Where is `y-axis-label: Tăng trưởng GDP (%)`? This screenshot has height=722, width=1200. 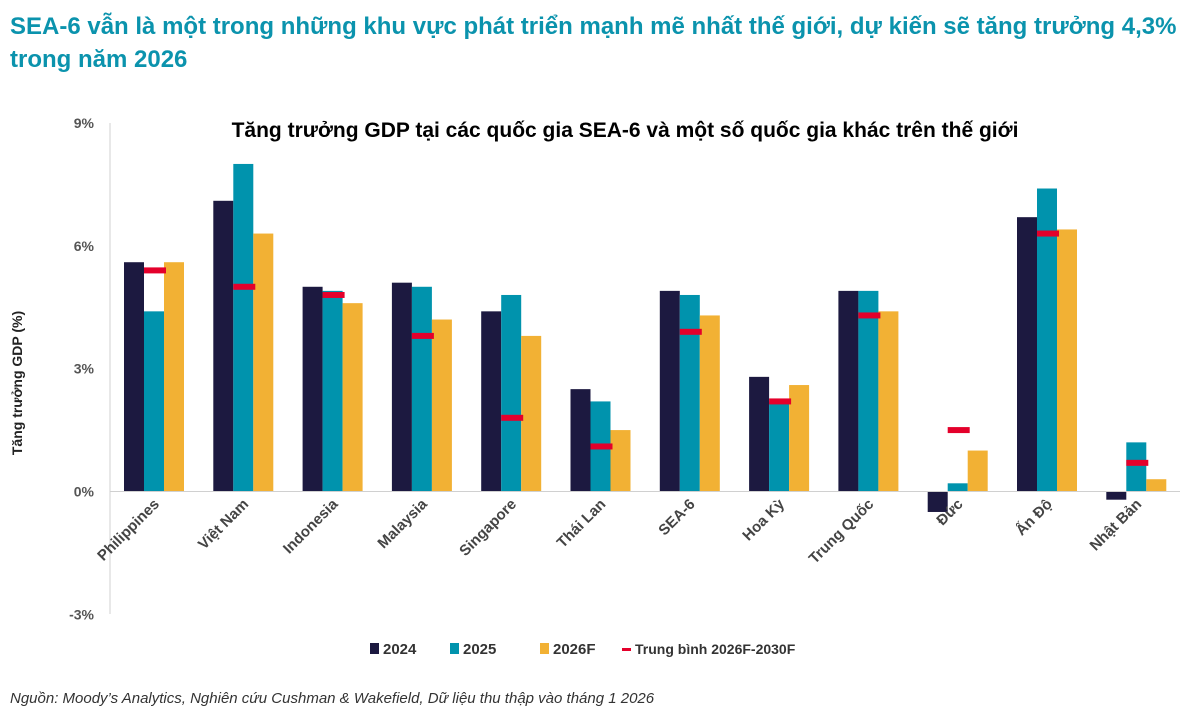
y-axis-label: Tăng trưởng GDP (%) is located at coordinates (17, 383).